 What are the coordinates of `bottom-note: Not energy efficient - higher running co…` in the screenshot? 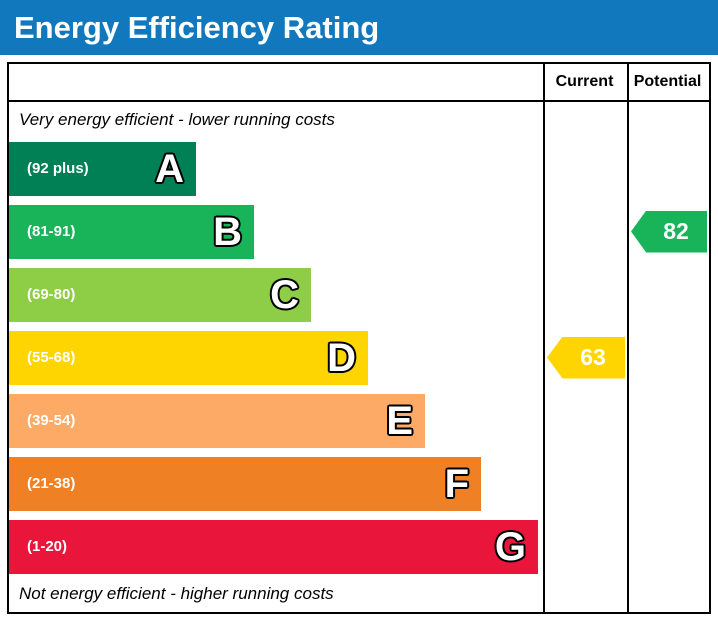 It's located at (176, 593).